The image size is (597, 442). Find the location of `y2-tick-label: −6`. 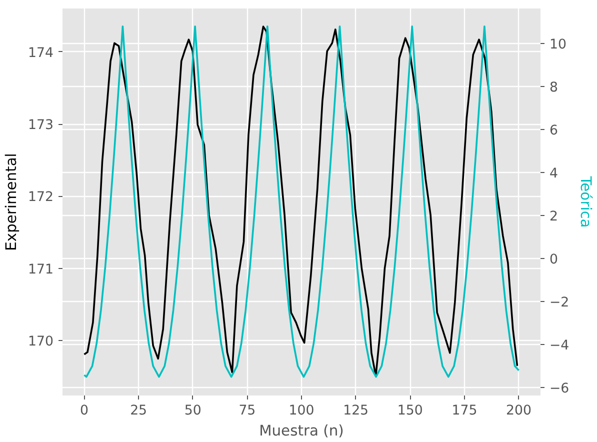

y2-tick-label: −6 is located at coordinates (560, 389).